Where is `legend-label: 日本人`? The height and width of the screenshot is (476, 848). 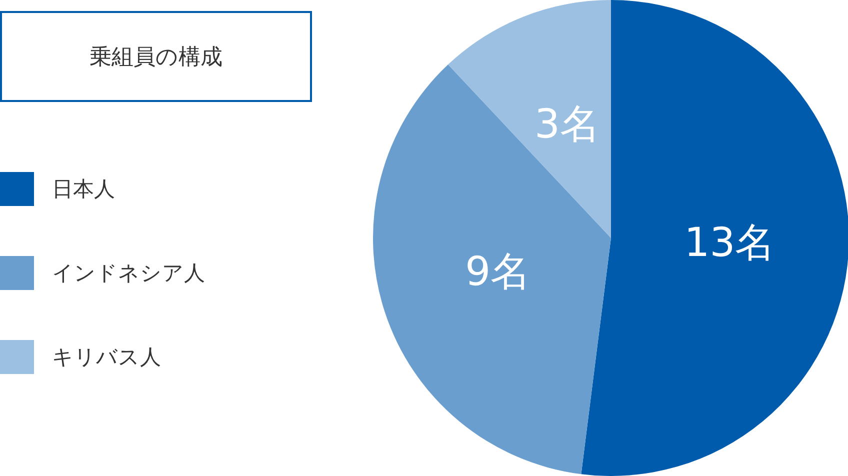 legend-label: 日本人 is located at coordinates (83, 189).